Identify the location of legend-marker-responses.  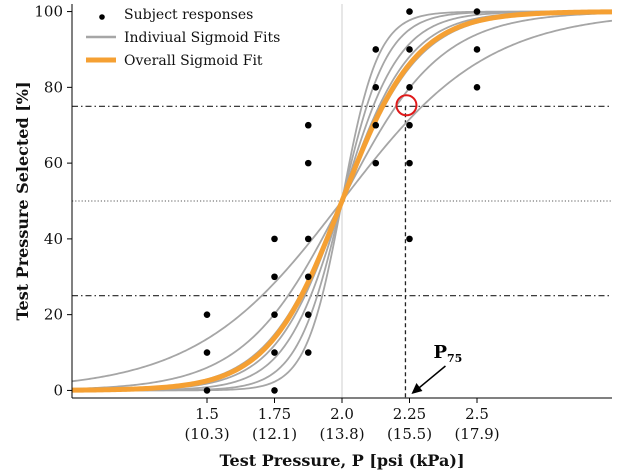
(102, 17).